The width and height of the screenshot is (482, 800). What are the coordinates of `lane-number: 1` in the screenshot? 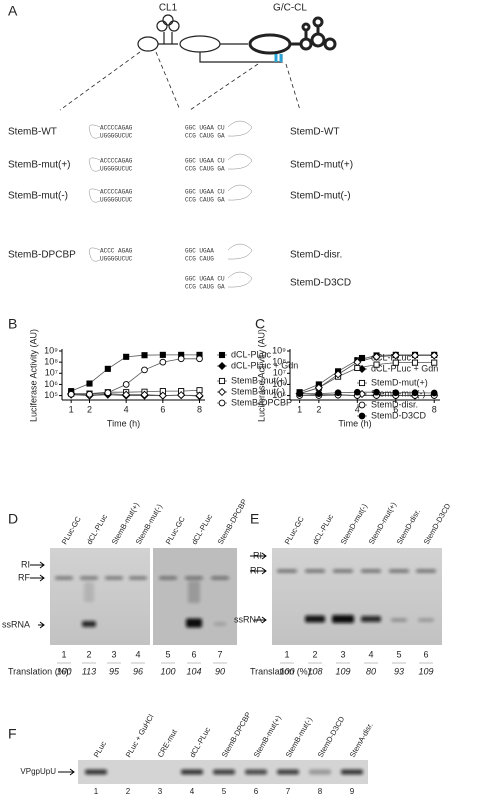 It's located at (63, 654).